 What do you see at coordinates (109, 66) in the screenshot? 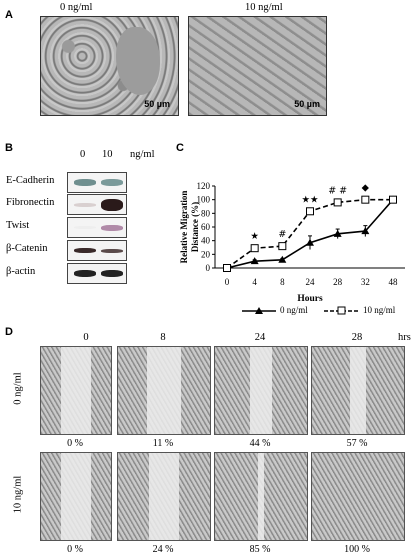
I see `micrograph-0ng: 50 µm` at bounding box center [109, 66].